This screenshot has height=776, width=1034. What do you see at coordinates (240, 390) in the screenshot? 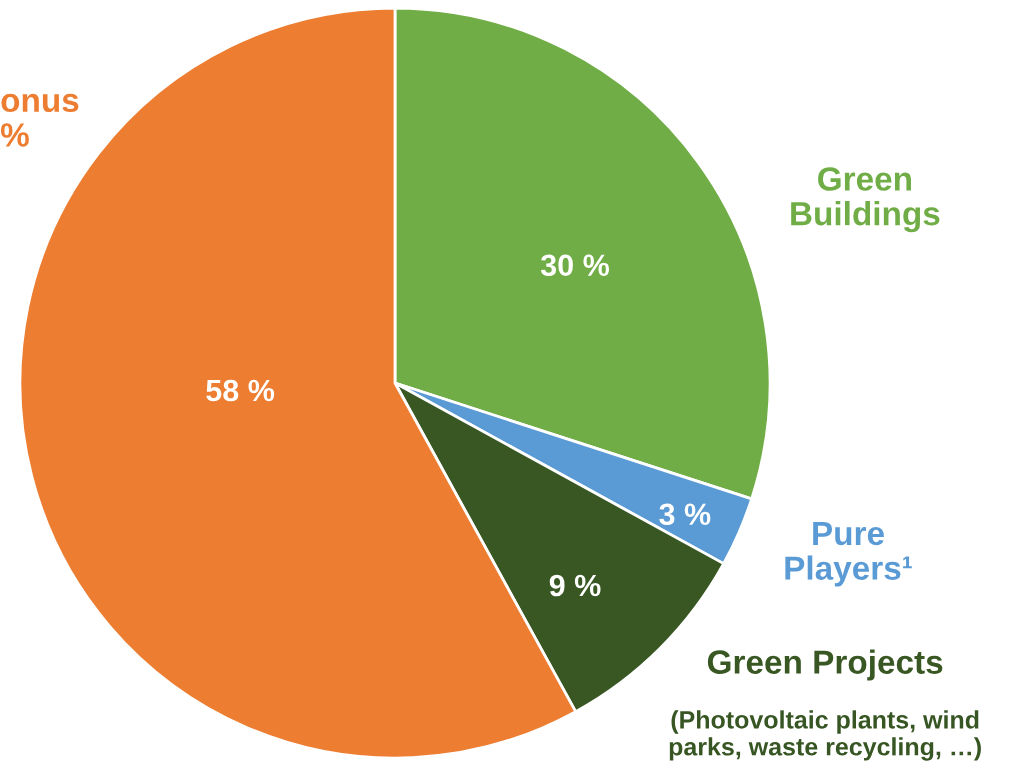
I see `data-label: 58 %` at bounding box center [240, 390].